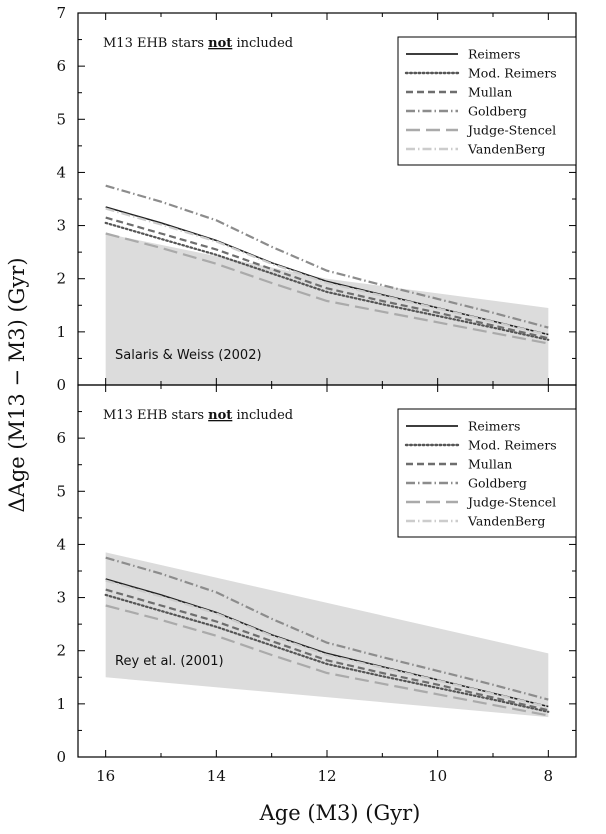  Describe the element at coordinates (340, 813) in the screenshot. I see `x-axis-title: Age (M3) (Gyr)` at that location.